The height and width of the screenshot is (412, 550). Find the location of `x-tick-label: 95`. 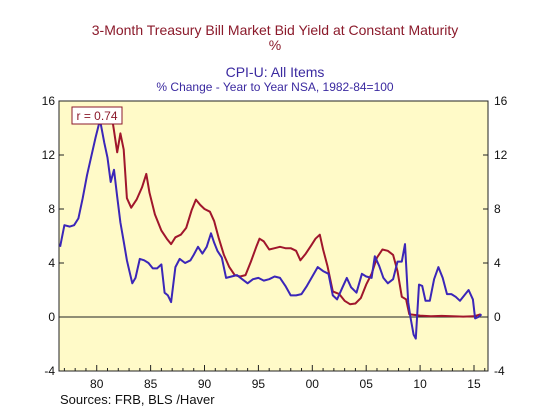

x-tick-label: 95 is located at coordinates (259, 384).